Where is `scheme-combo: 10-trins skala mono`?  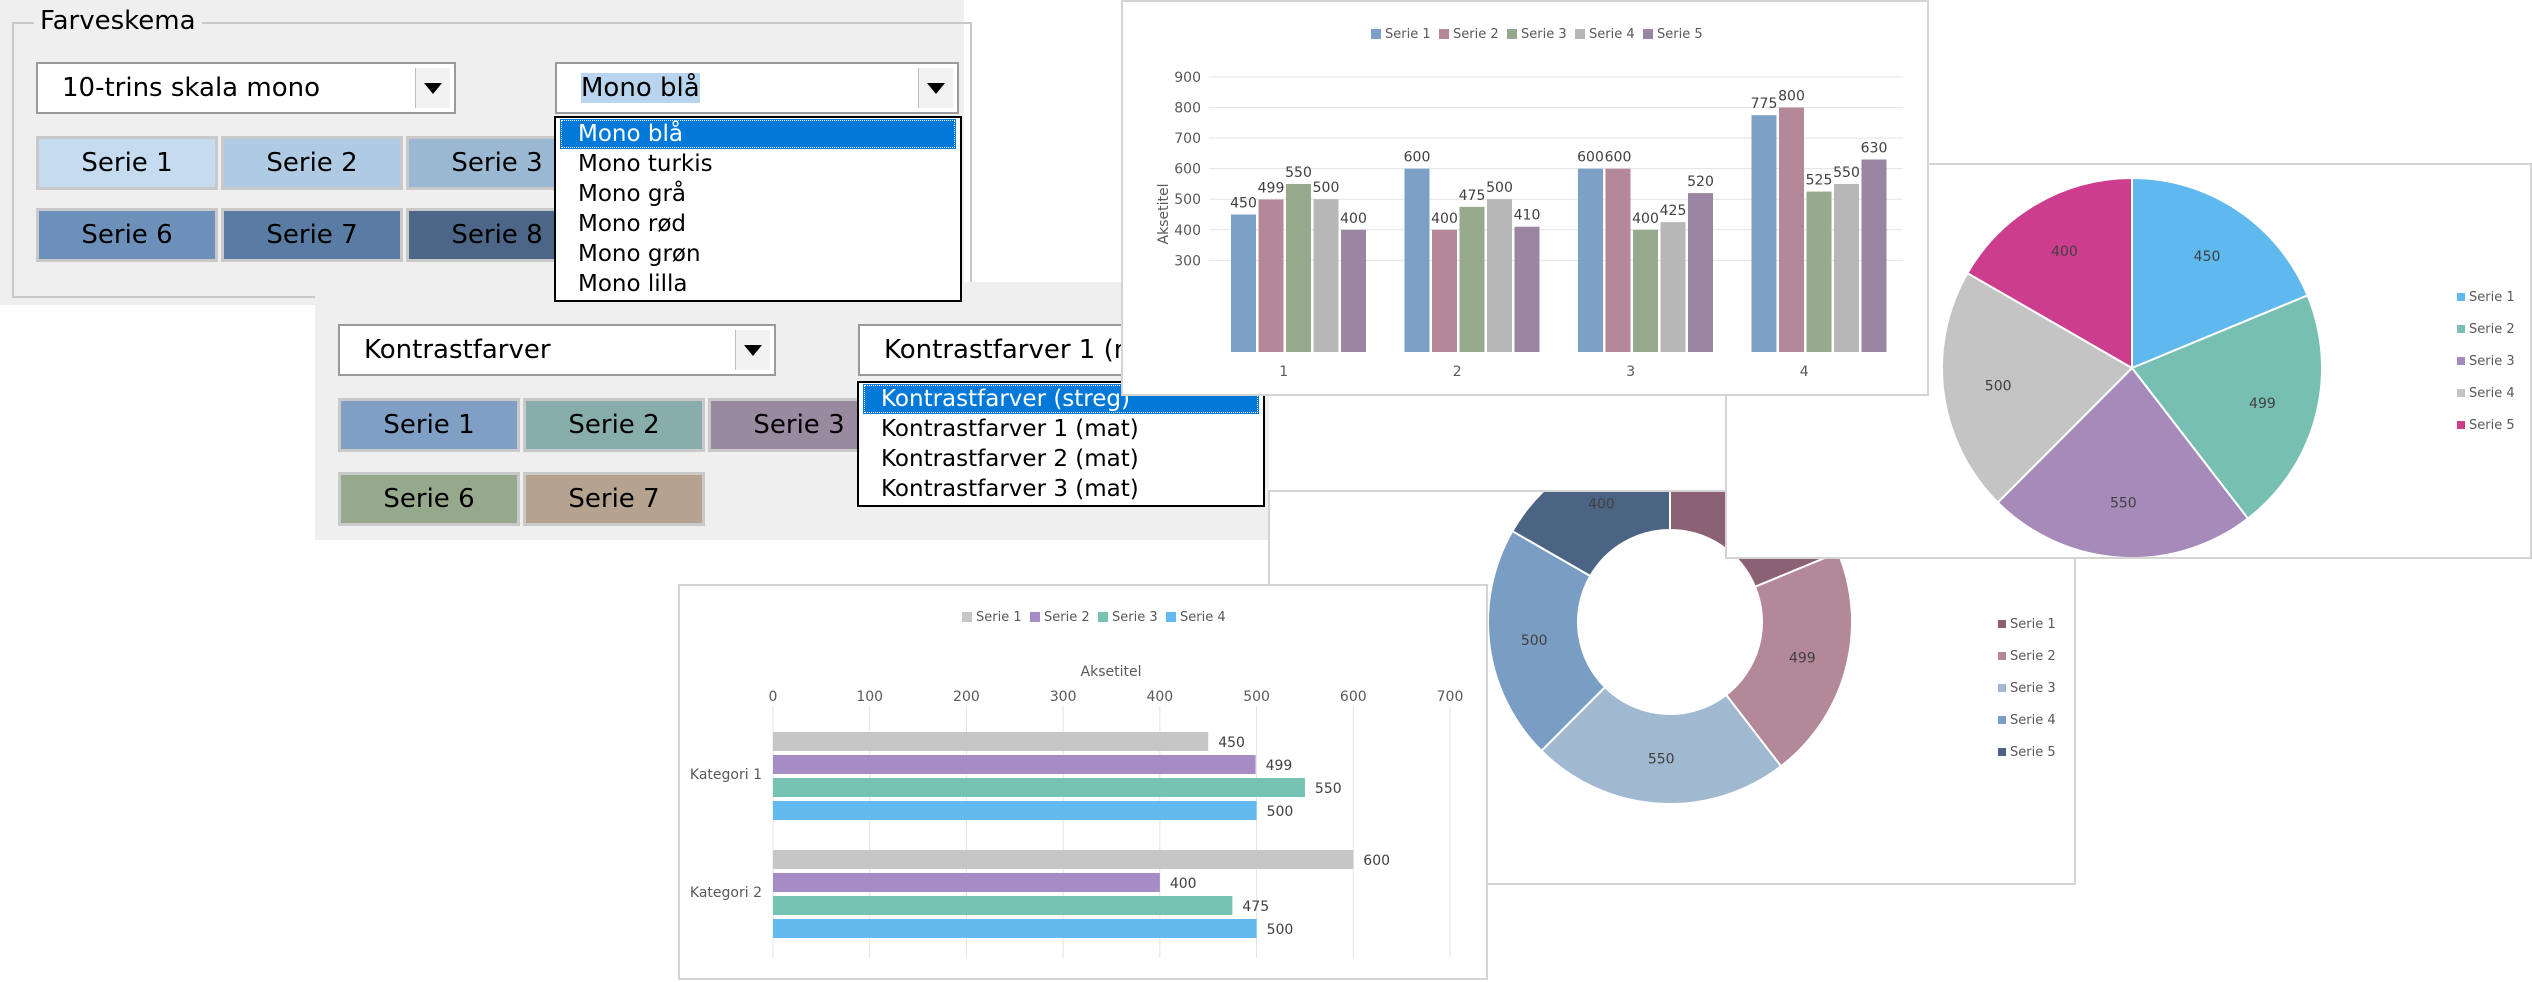
scheme-combo: 10-trins skala mono is located at coordinates (246, 88).